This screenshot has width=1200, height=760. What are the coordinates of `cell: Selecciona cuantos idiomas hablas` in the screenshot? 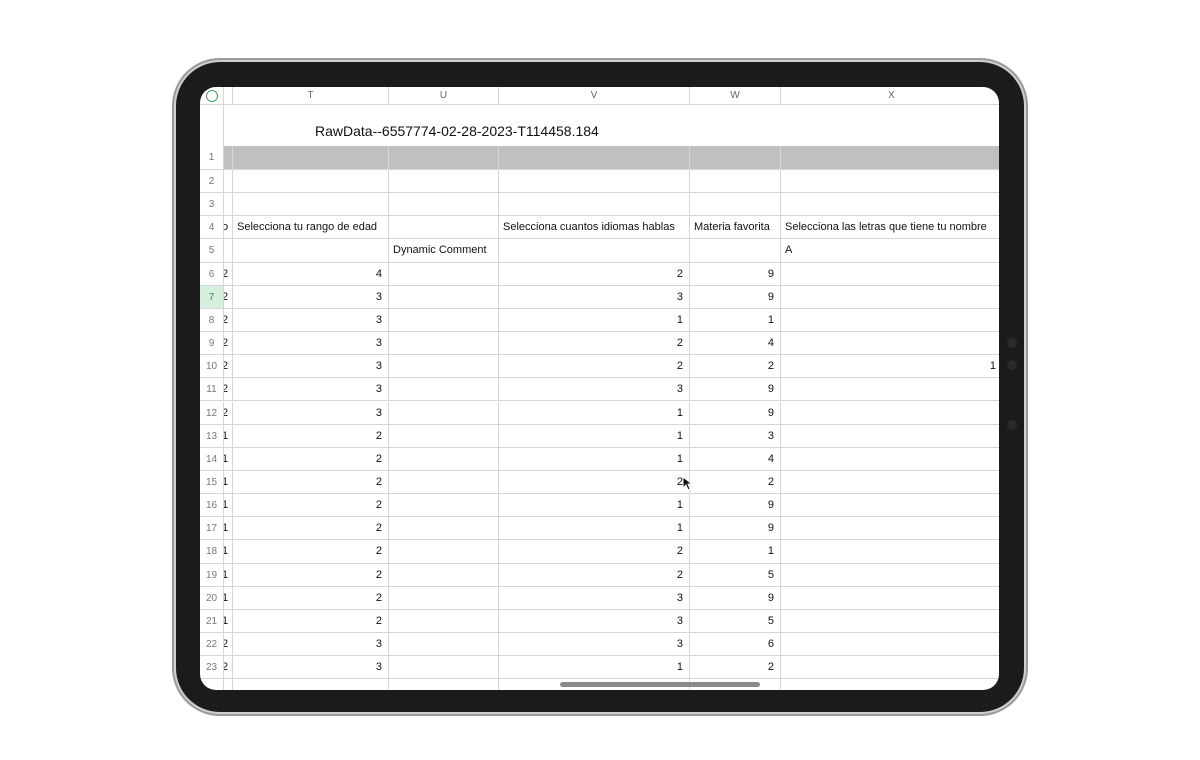 It's located at (594, 228).